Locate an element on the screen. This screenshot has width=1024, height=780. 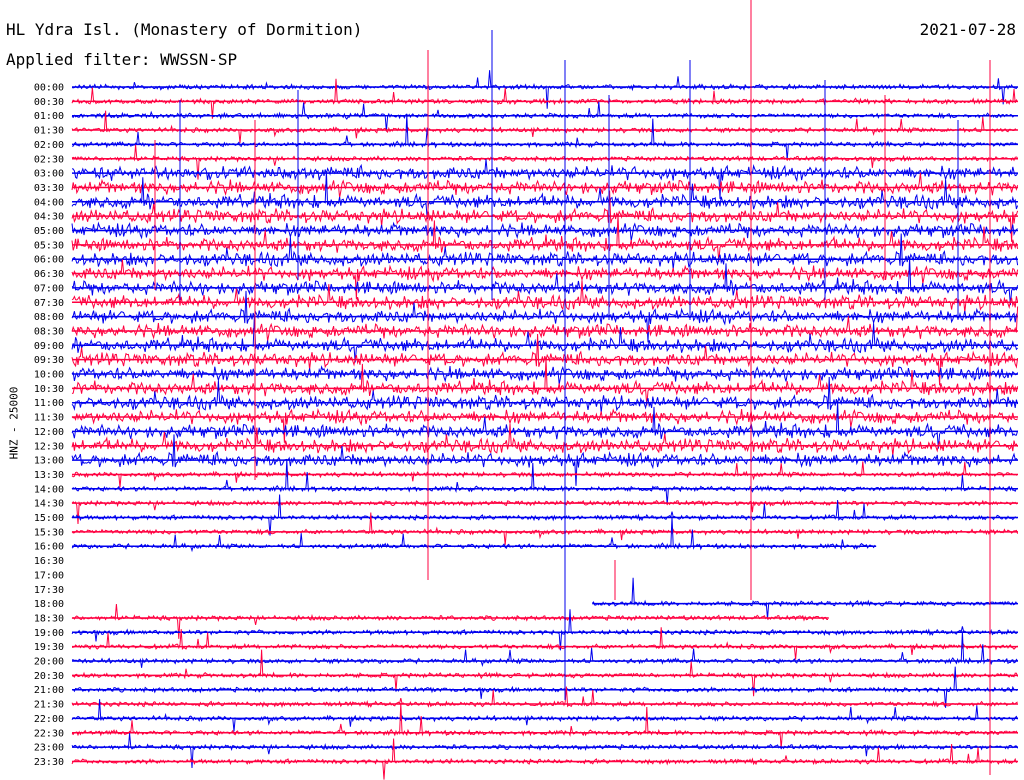
time-tick-label: 17:00 is located at coordinates (49, 575).